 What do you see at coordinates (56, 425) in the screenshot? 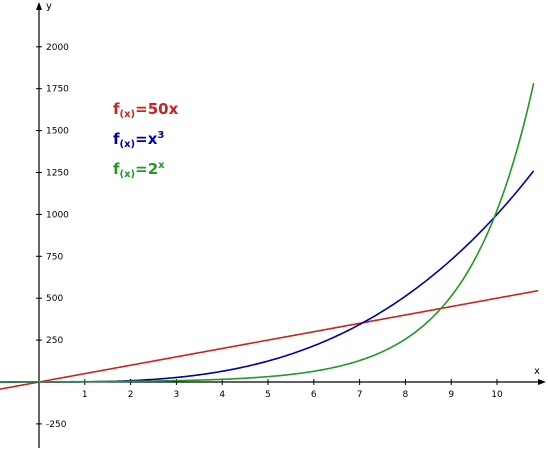
I see `y-tick-label: -250` at bounding box center [56, 425].